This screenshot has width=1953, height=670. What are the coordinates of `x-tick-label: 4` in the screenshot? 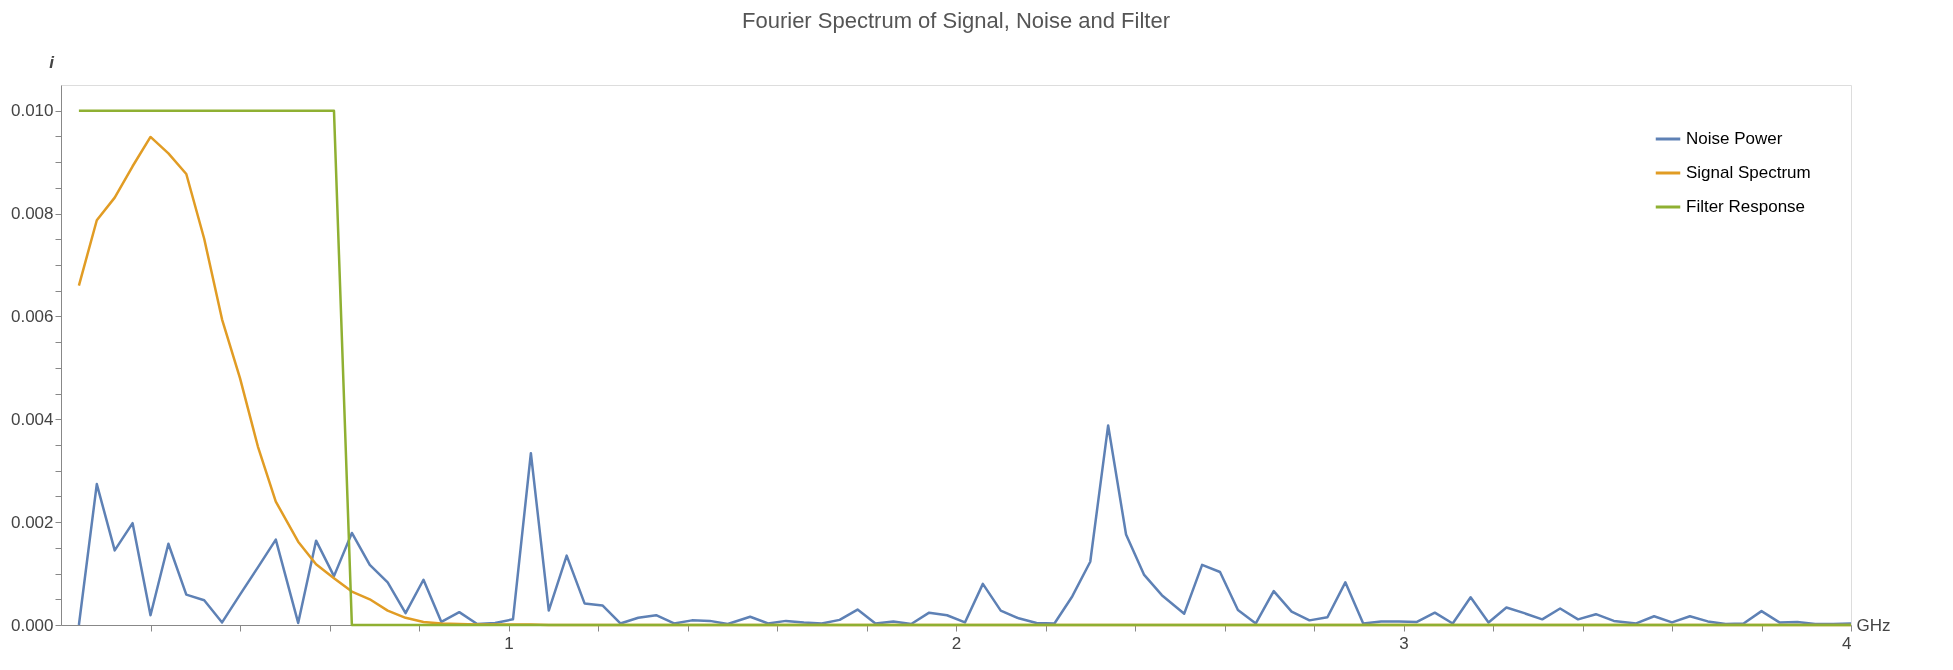 It's located at (1847, 643).